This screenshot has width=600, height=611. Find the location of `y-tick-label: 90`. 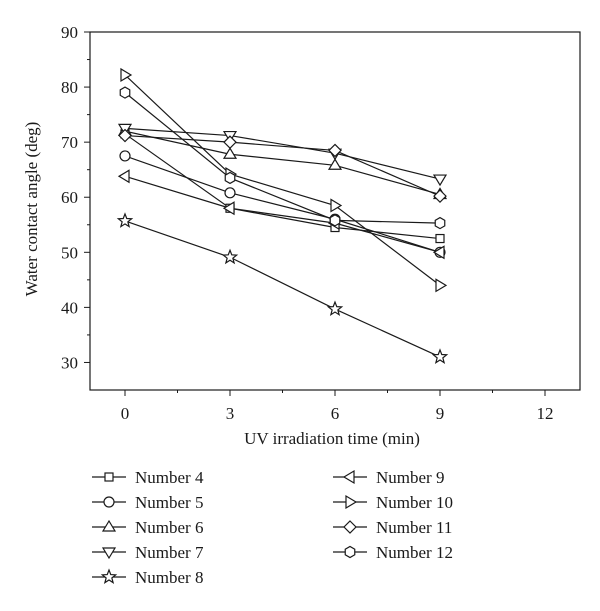

y-tick-label: 90 is located at coordinates (69, 32).